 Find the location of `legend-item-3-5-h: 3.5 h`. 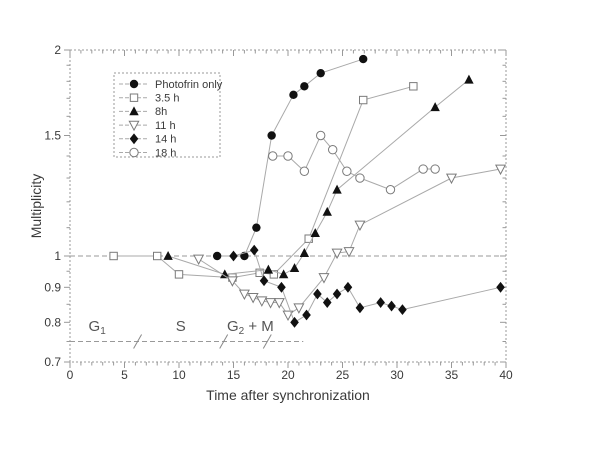

legend-item-3-5-h: 3.5 h is located at coordinates (149, 99).